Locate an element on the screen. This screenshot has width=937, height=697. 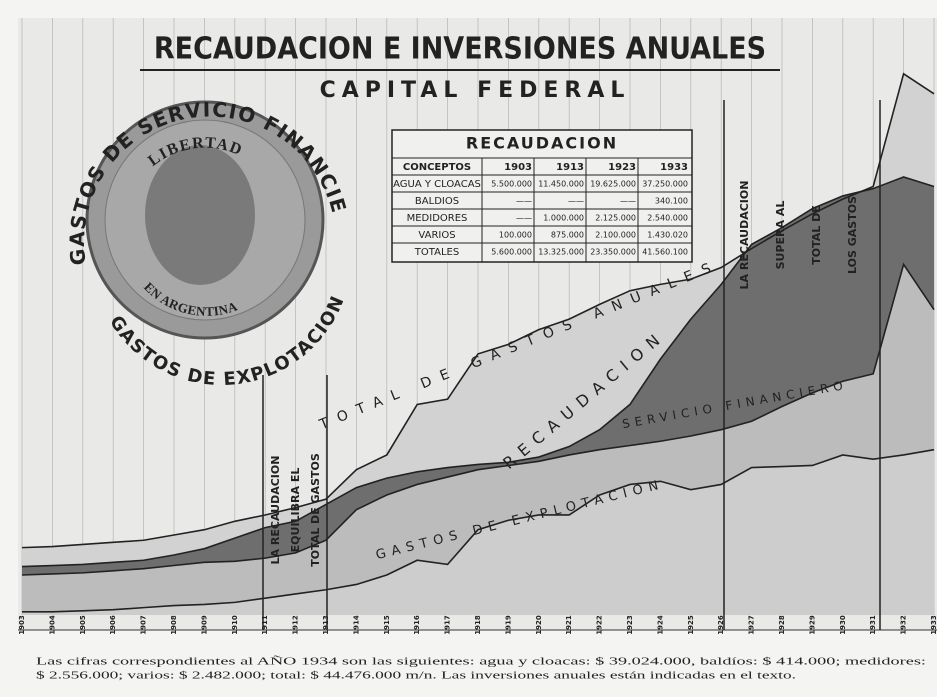
x-tick-label: 1909 is located at coordinates (204, 625).